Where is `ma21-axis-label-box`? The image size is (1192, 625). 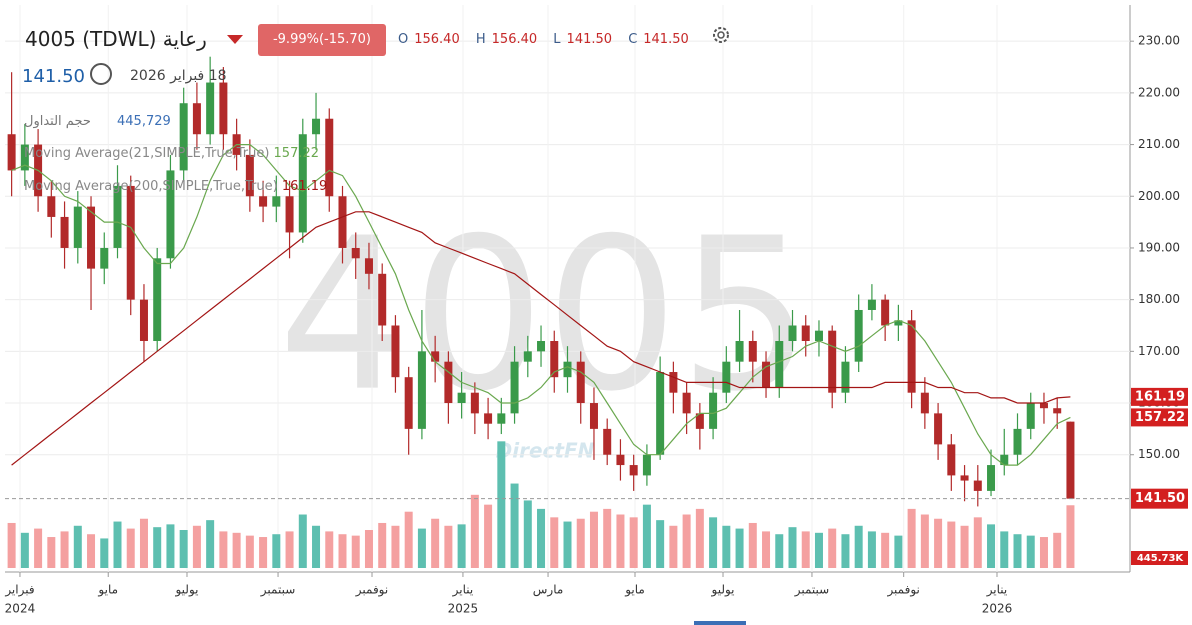
ma21-axis-label-box is located at coordinates (1159, 417).